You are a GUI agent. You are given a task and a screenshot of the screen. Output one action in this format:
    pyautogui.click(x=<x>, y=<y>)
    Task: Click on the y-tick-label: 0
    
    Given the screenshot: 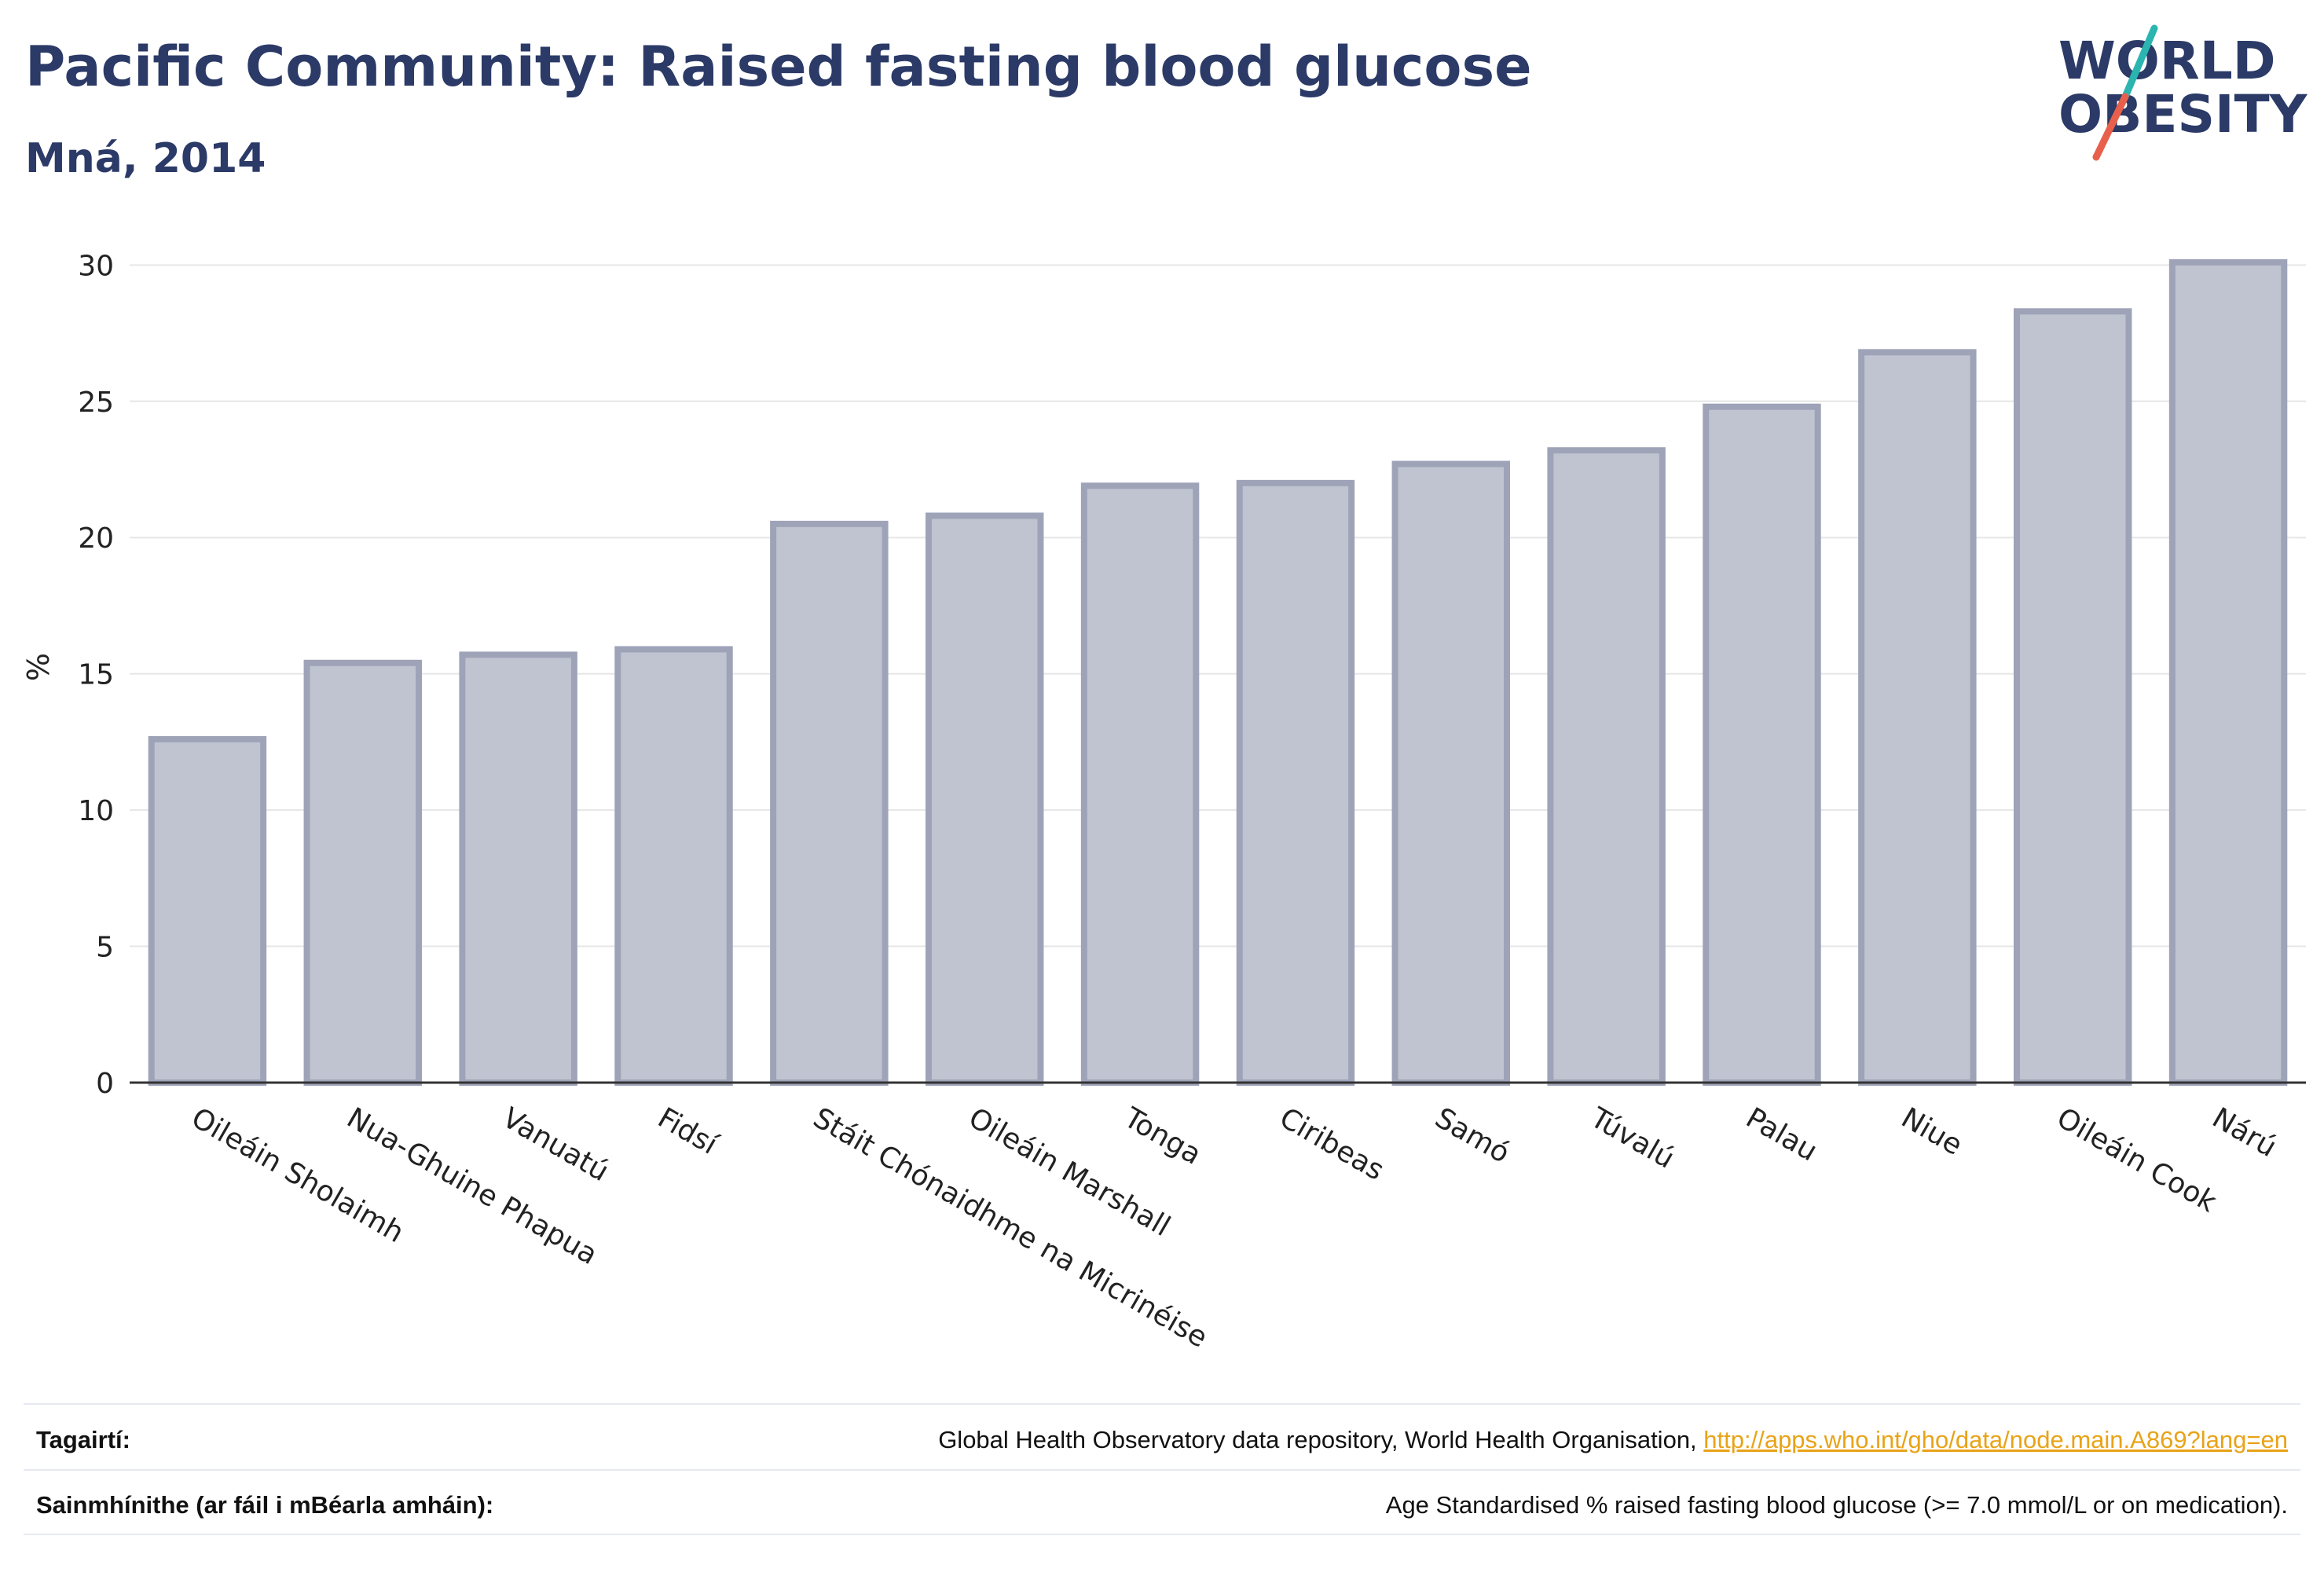 What is the action you would take?
    pyautogui.click(x=105, y=1084)
    